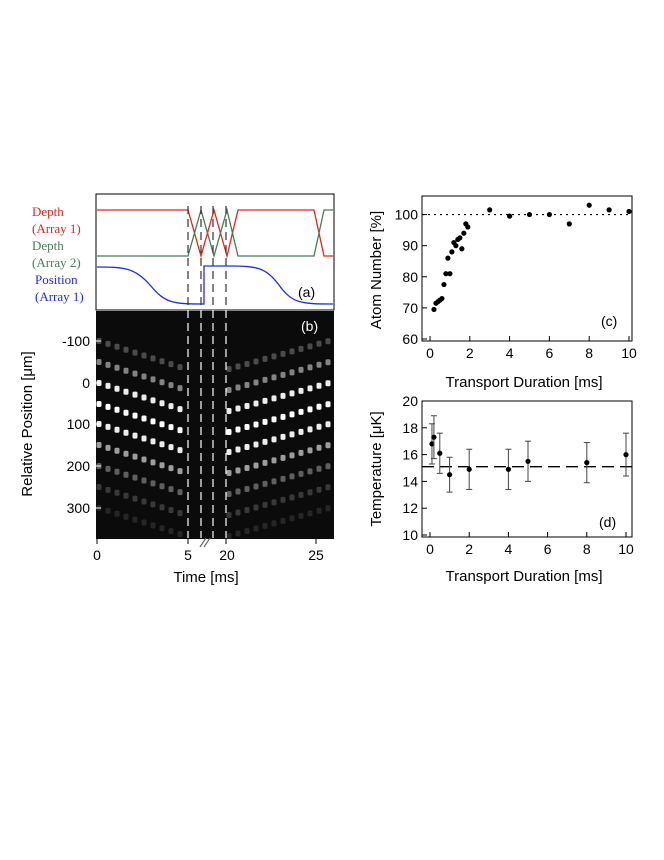 The height and width of the screenshot is (860, 664). What do you see at coordinates (59, 296) in the screenshot?
I see `label-array1: (Array 1)` at bounding box center [59, 296].